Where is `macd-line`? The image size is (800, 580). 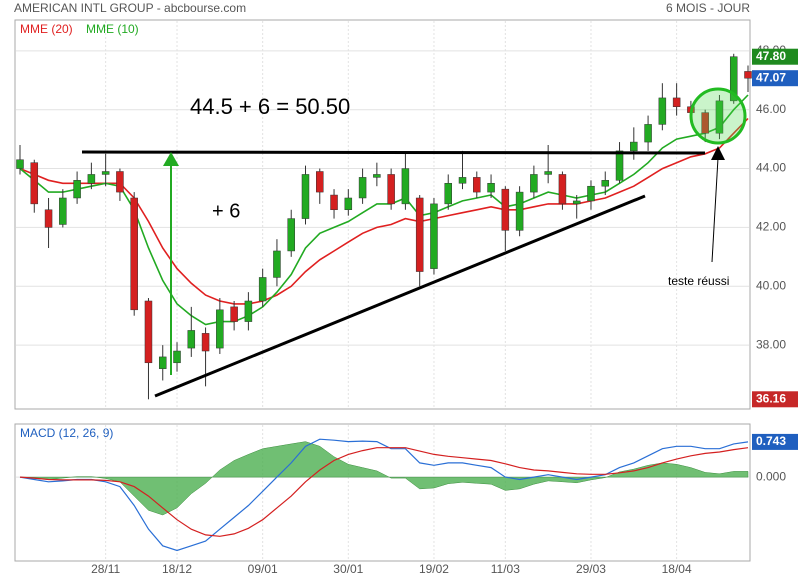 macd-line is located at coordinates (384, 492).